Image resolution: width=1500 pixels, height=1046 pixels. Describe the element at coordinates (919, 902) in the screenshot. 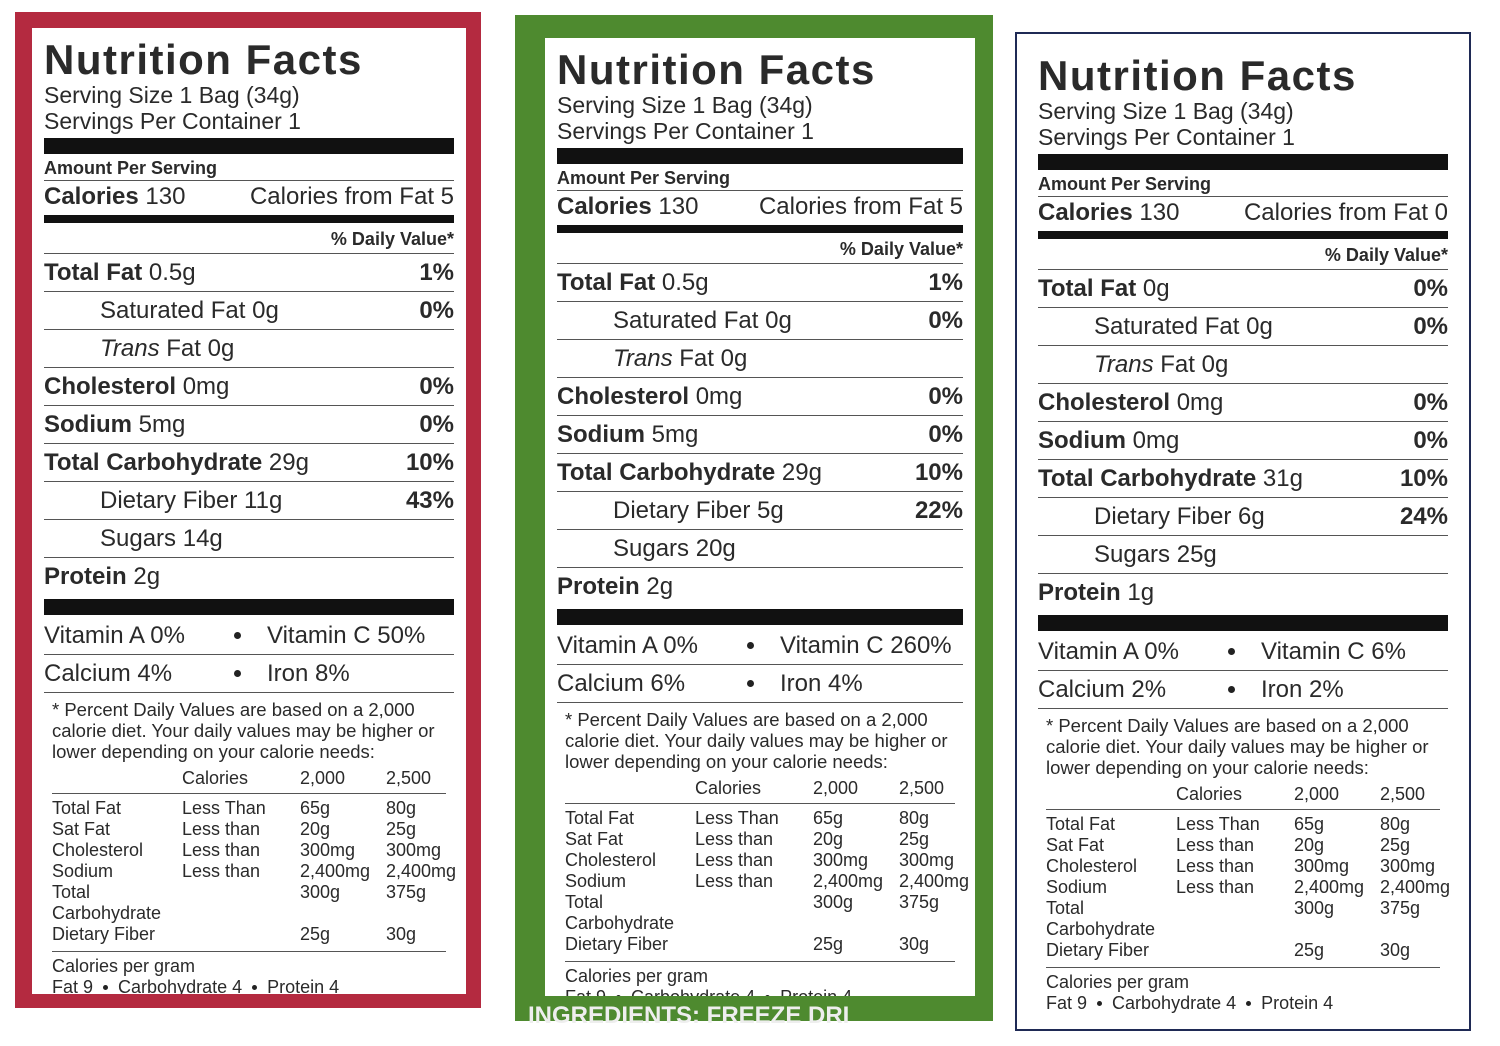

I see `cell: 375g` at that location.